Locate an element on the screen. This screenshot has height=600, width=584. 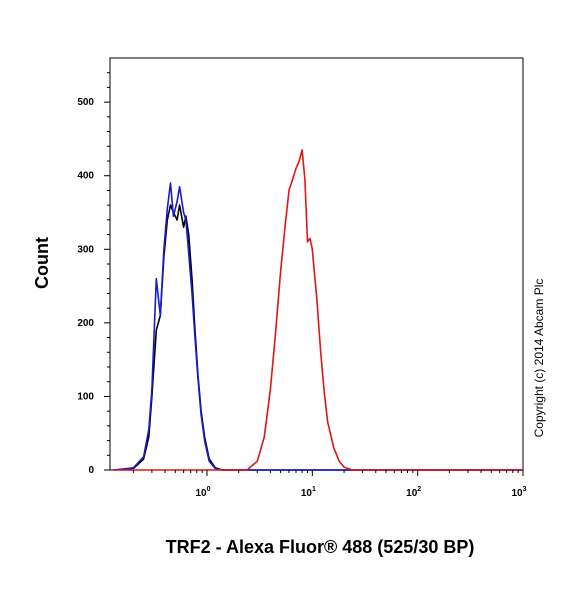
y-tick-label: 300 is located at coordinates (85, 249).